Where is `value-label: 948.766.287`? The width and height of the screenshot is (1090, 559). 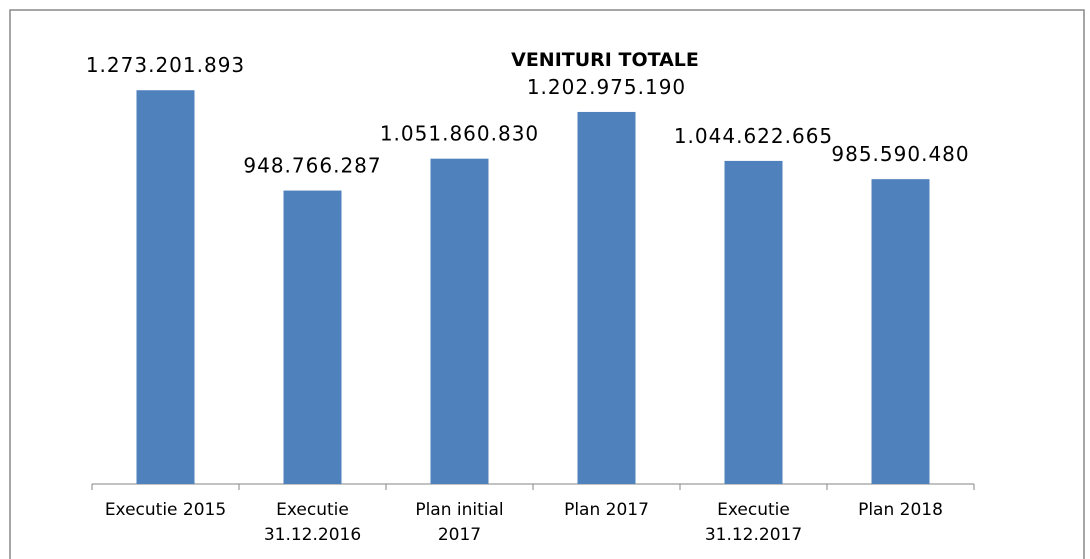 value-label: 948.766.287 is located at coordinates (312, 166).